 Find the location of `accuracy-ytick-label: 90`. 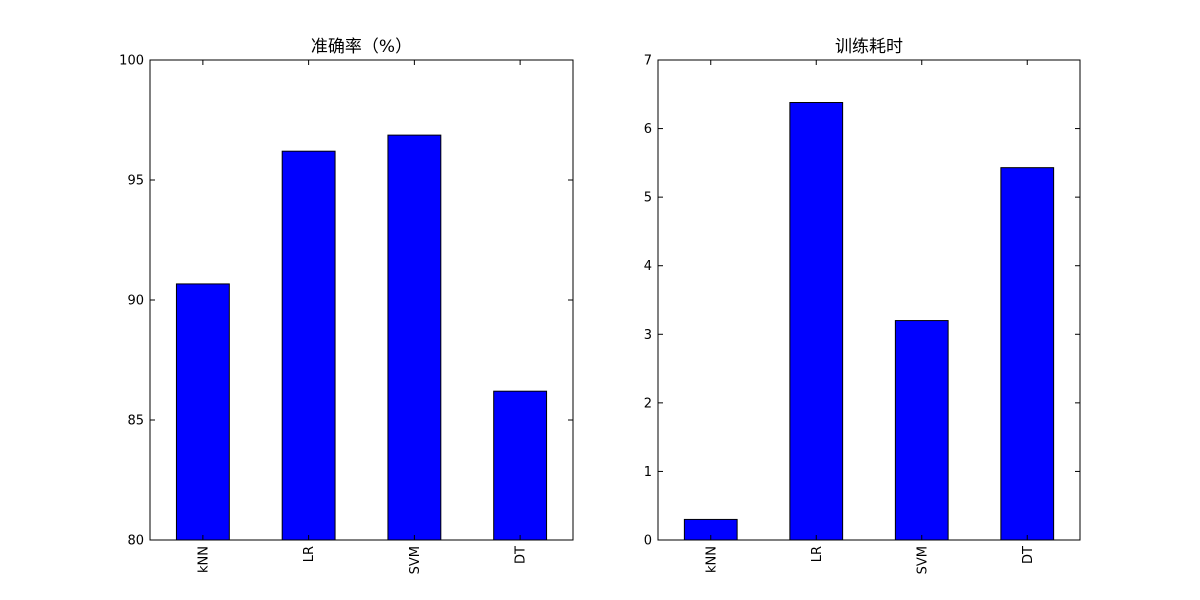

accuracy-ytick-label: 90 is located at coordinates (135, 301).